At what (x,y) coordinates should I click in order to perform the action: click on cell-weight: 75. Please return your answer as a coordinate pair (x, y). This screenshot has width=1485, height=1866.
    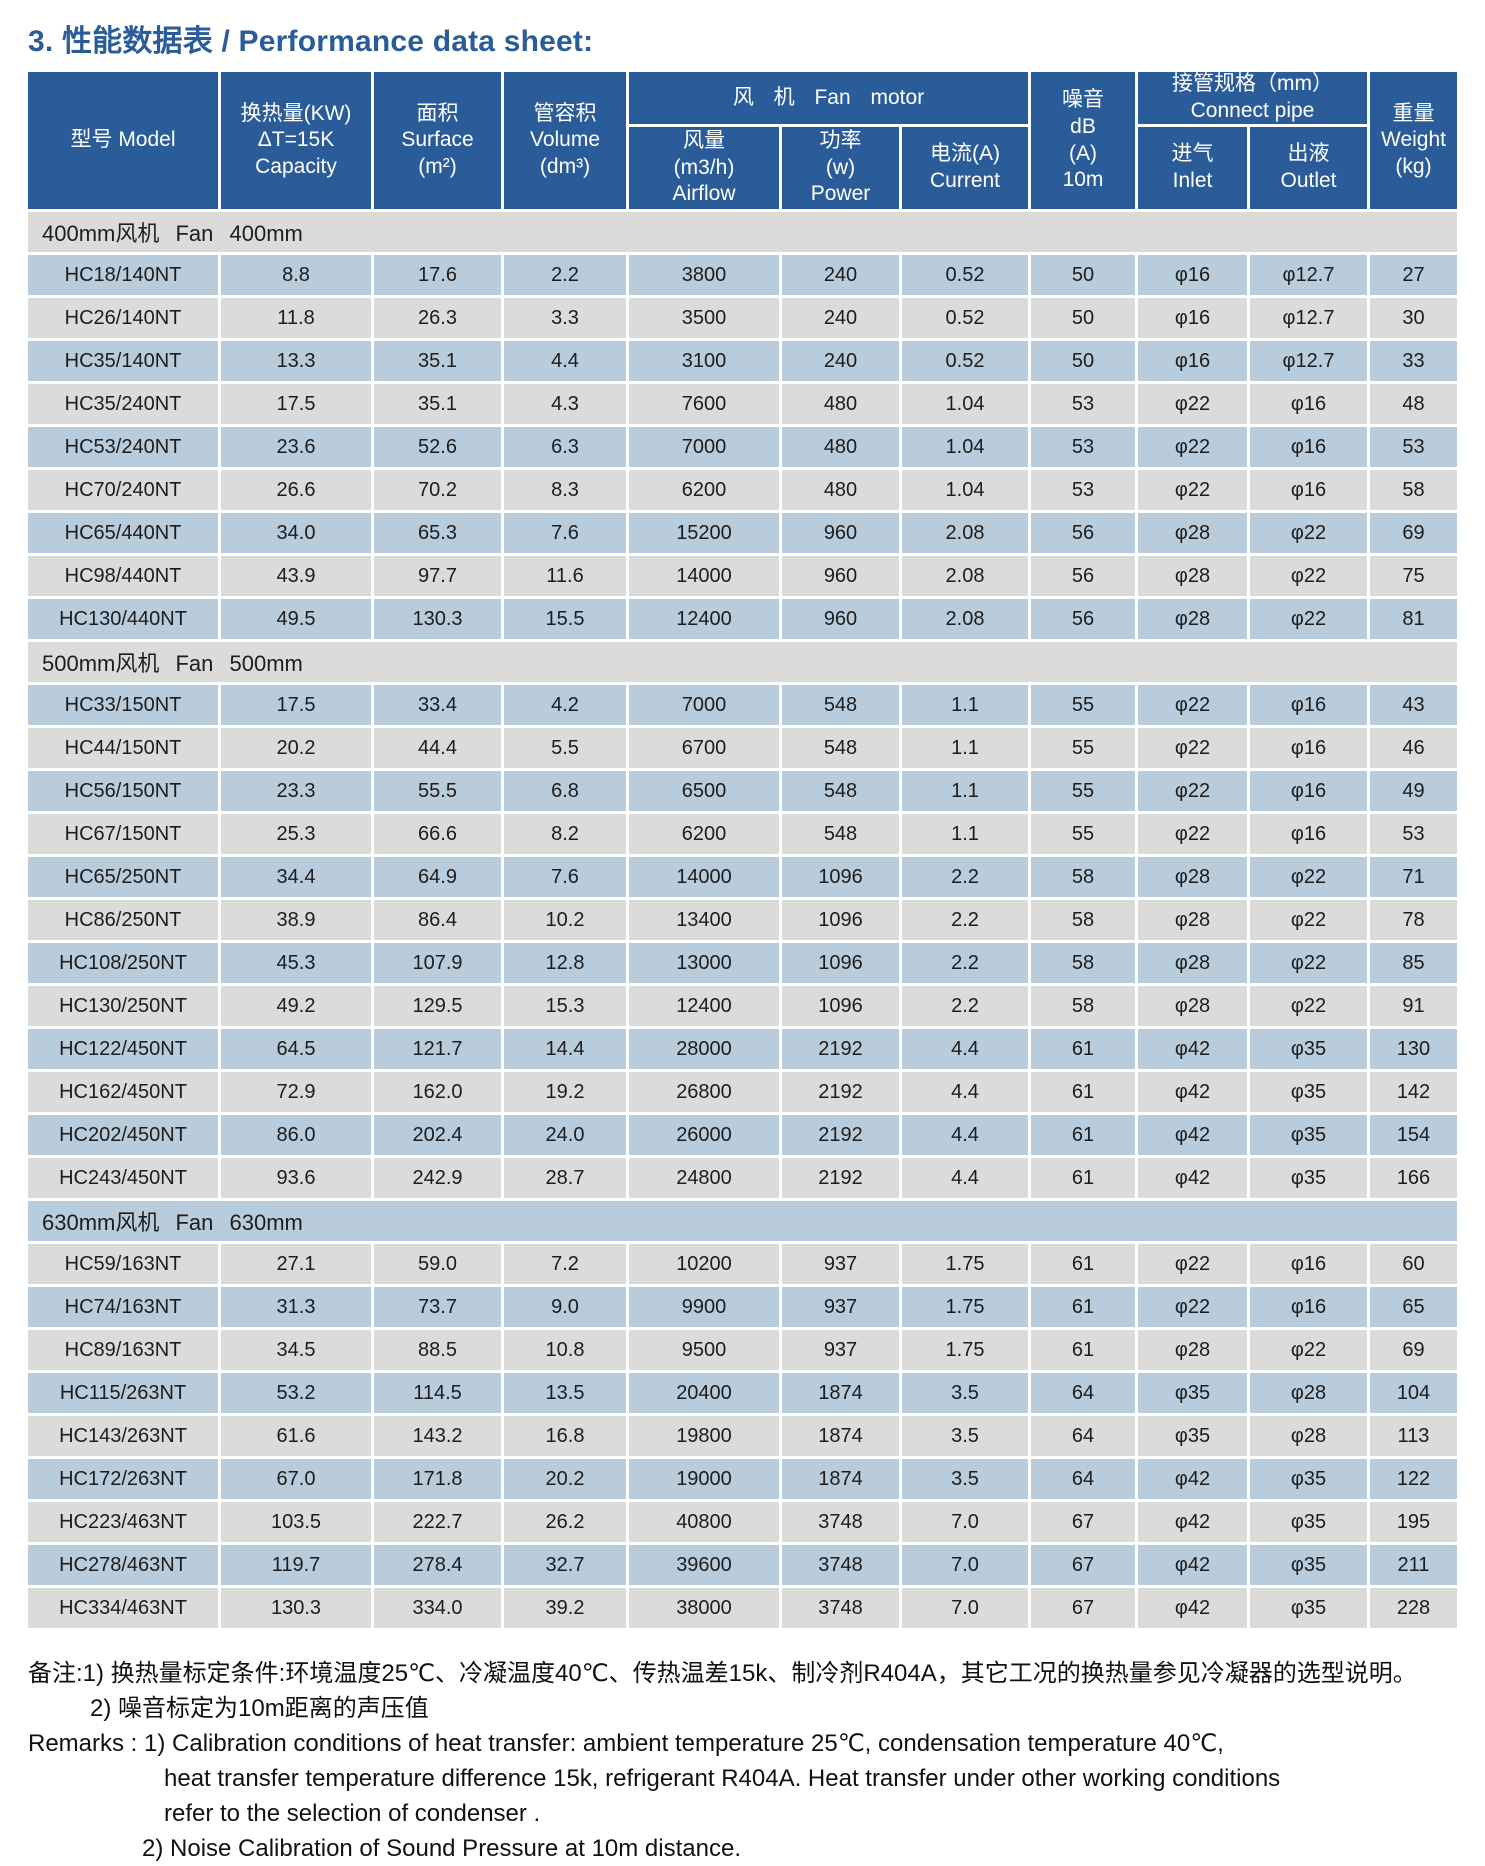
    Looking at the image, I should click on (1413, 576).